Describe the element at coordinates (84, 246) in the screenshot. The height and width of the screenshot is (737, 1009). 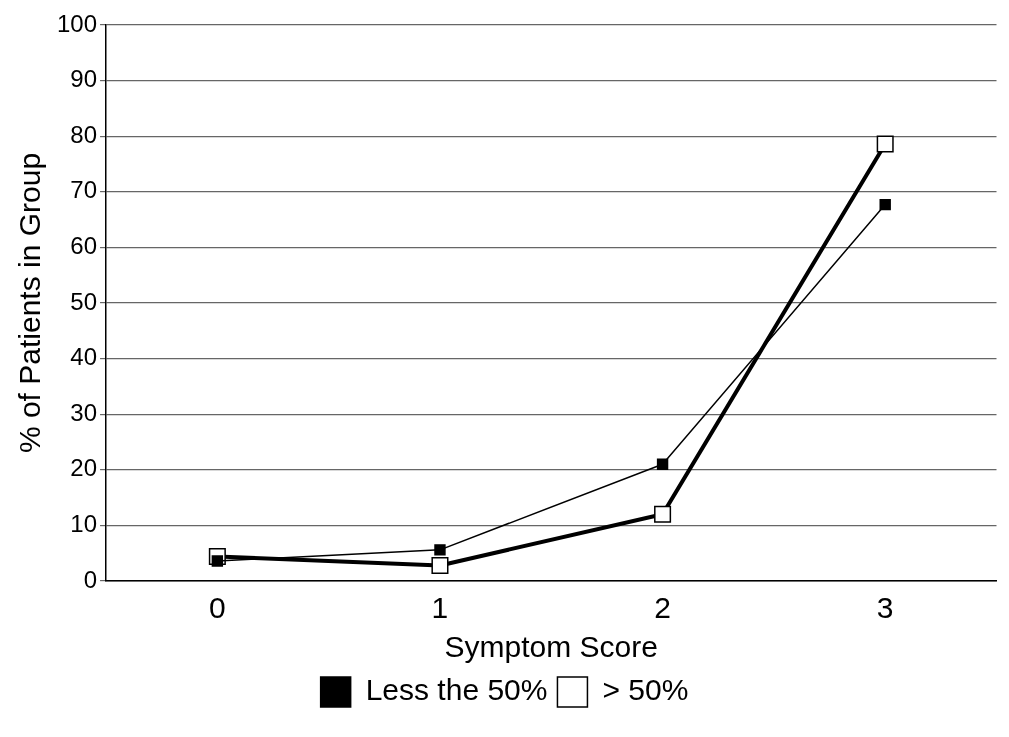
I see `y-tick-label: 60` at that location.